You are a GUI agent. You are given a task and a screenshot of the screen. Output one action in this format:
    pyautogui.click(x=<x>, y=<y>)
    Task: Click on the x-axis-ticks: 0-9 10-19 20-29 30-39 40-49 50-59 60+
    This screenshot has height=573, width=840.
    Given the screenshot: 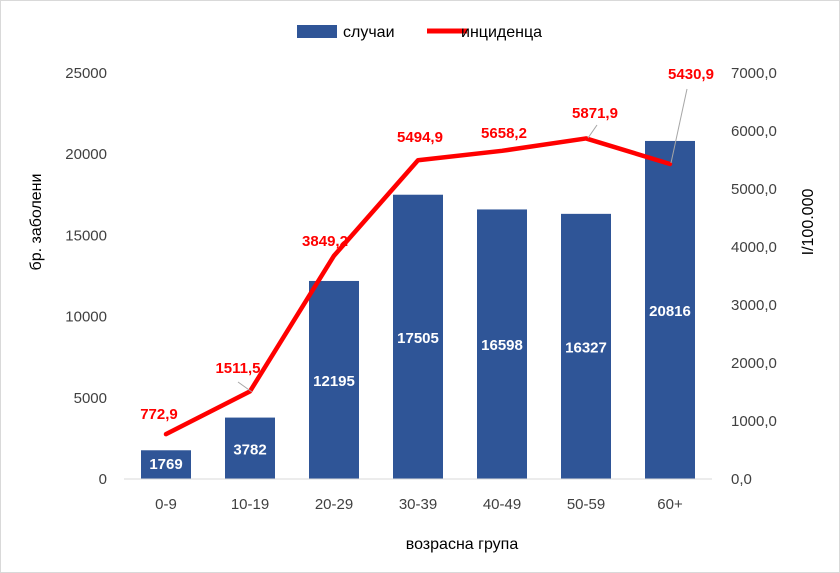 What is the action you would take?
    pyautogui.click(x=418, y=495)
    